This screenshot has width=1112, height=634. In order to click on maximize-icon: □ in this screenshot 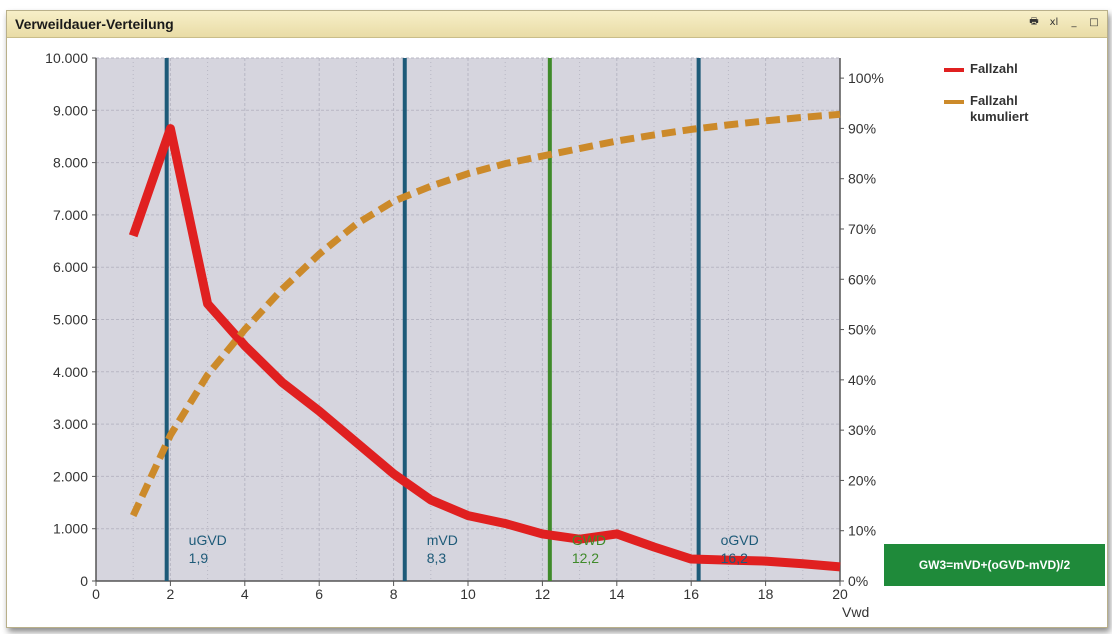, I will do `click(1094, 22)`.